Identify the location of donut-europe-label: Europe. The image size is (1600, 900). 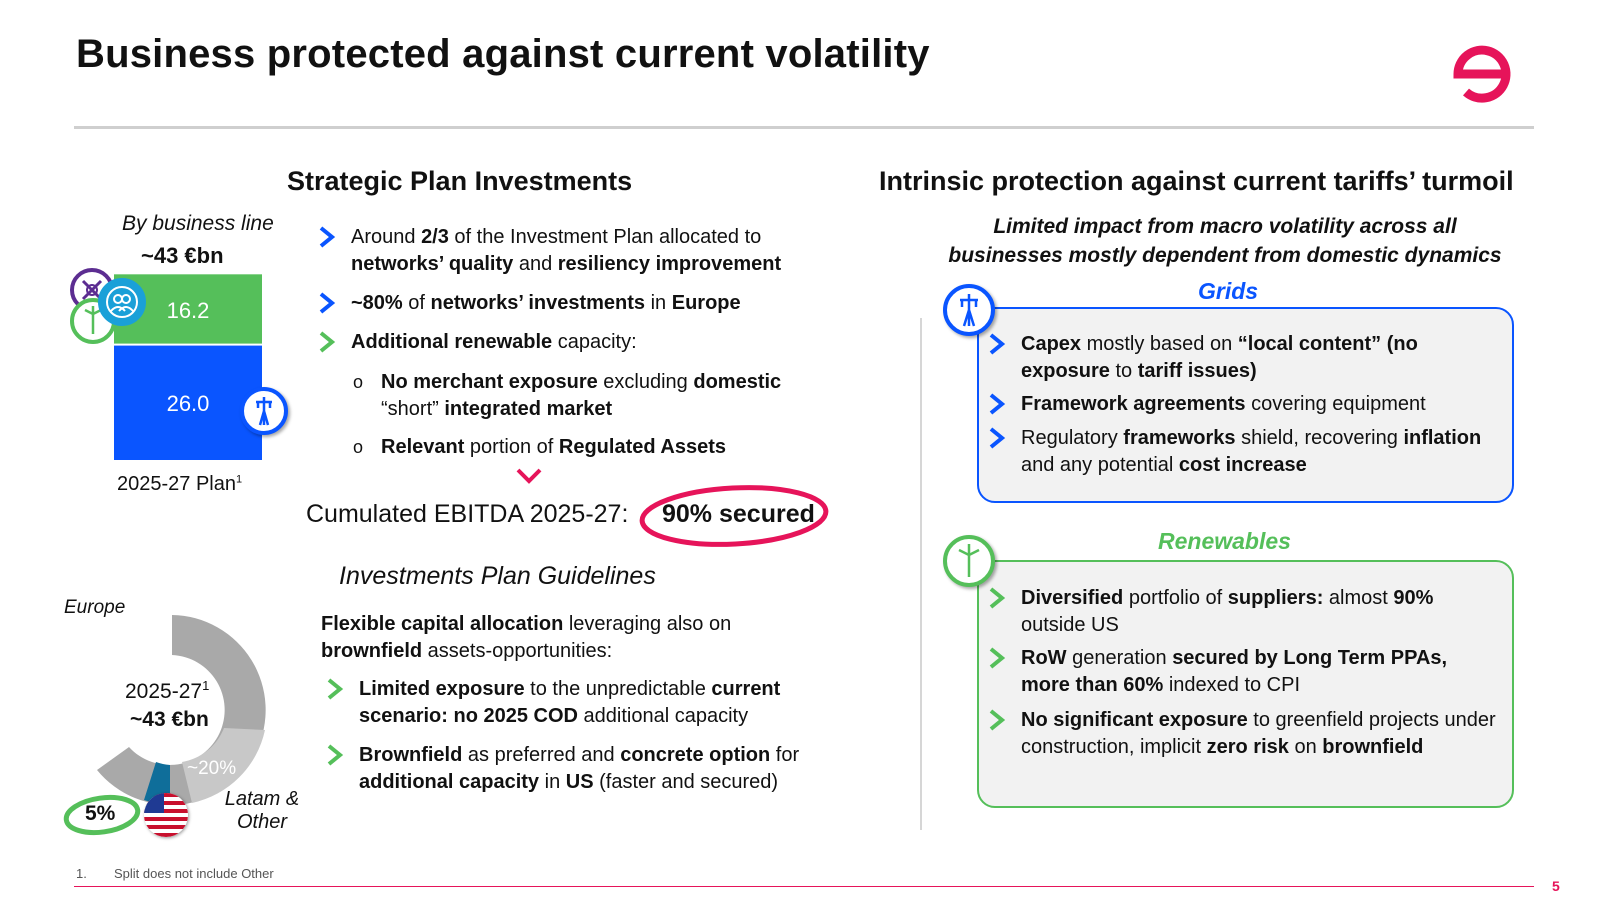
(95, 607).